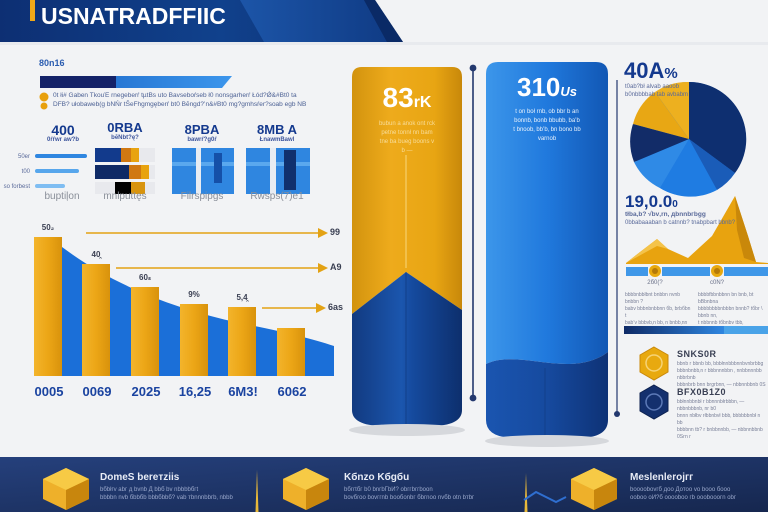 The height and width of the screenshot is (512, 768). What do you see at coordinates (17, 187) in the screenshot?
I see `svg-text: so forbest` at bounding box center [17, 187].